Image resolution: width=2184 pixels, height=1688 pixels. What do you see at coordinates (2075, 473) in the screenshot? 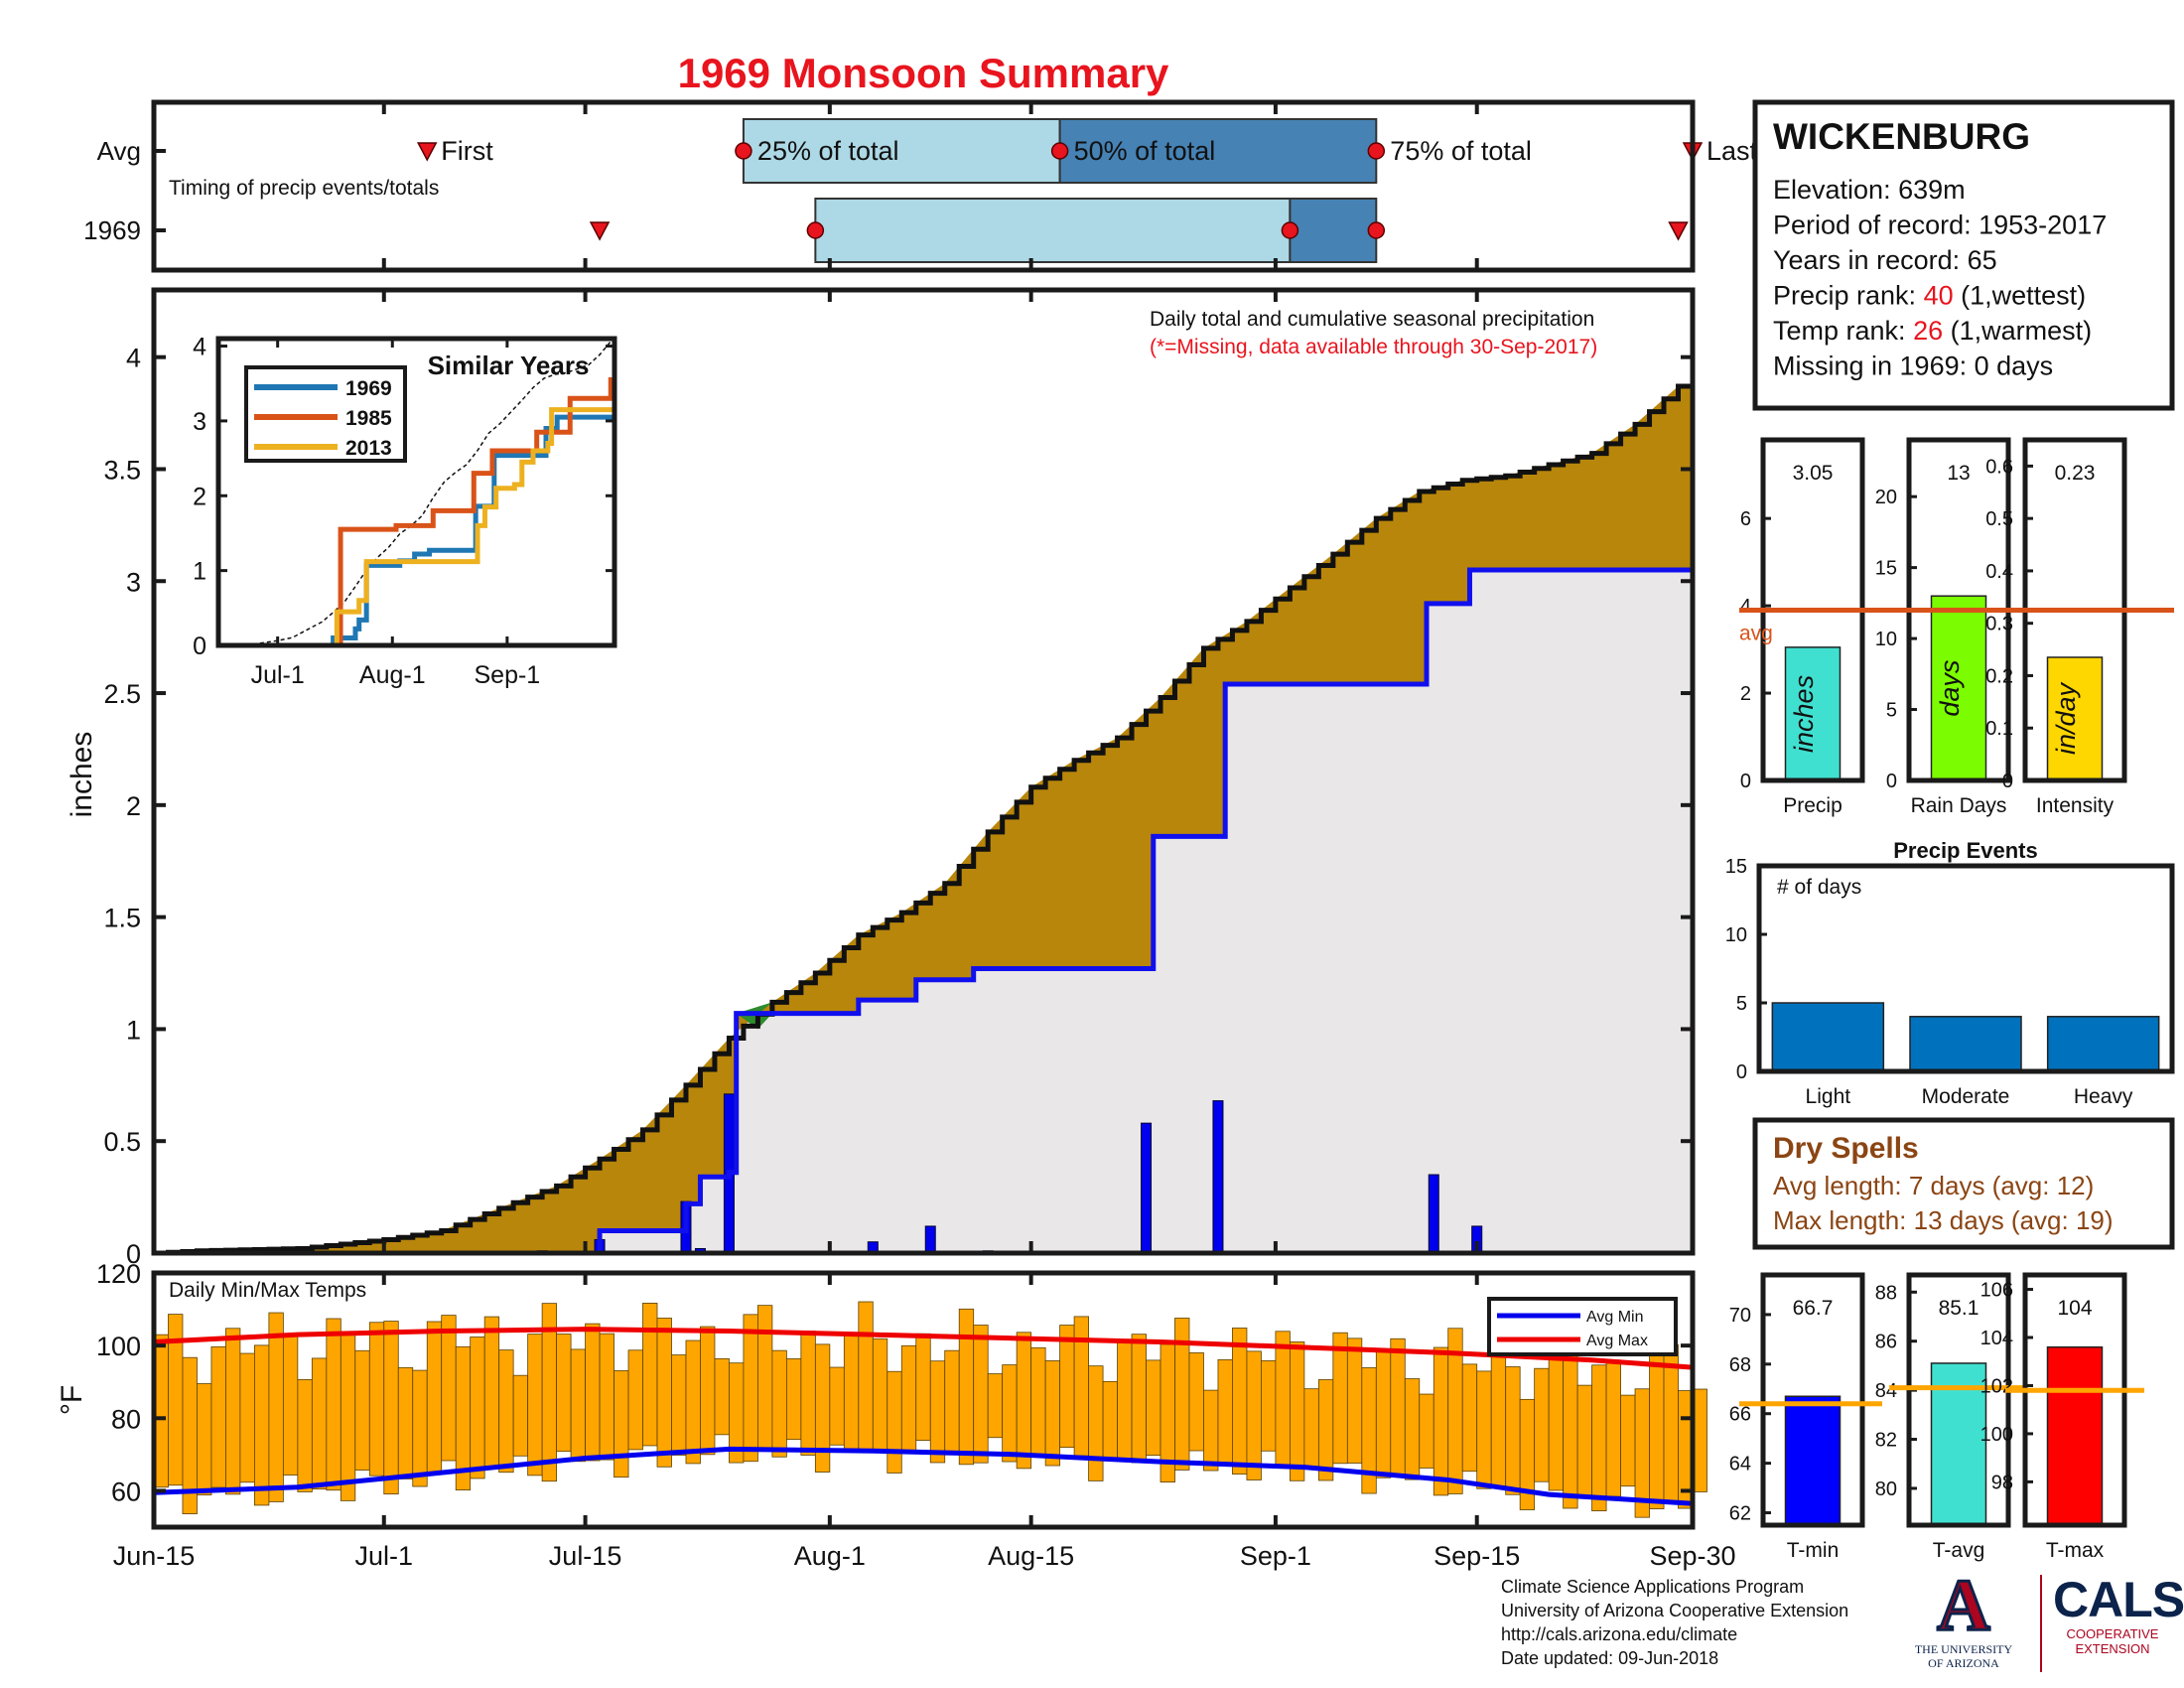
I see `summary-value-2: 0.23` at bounding box center [2075, 473].